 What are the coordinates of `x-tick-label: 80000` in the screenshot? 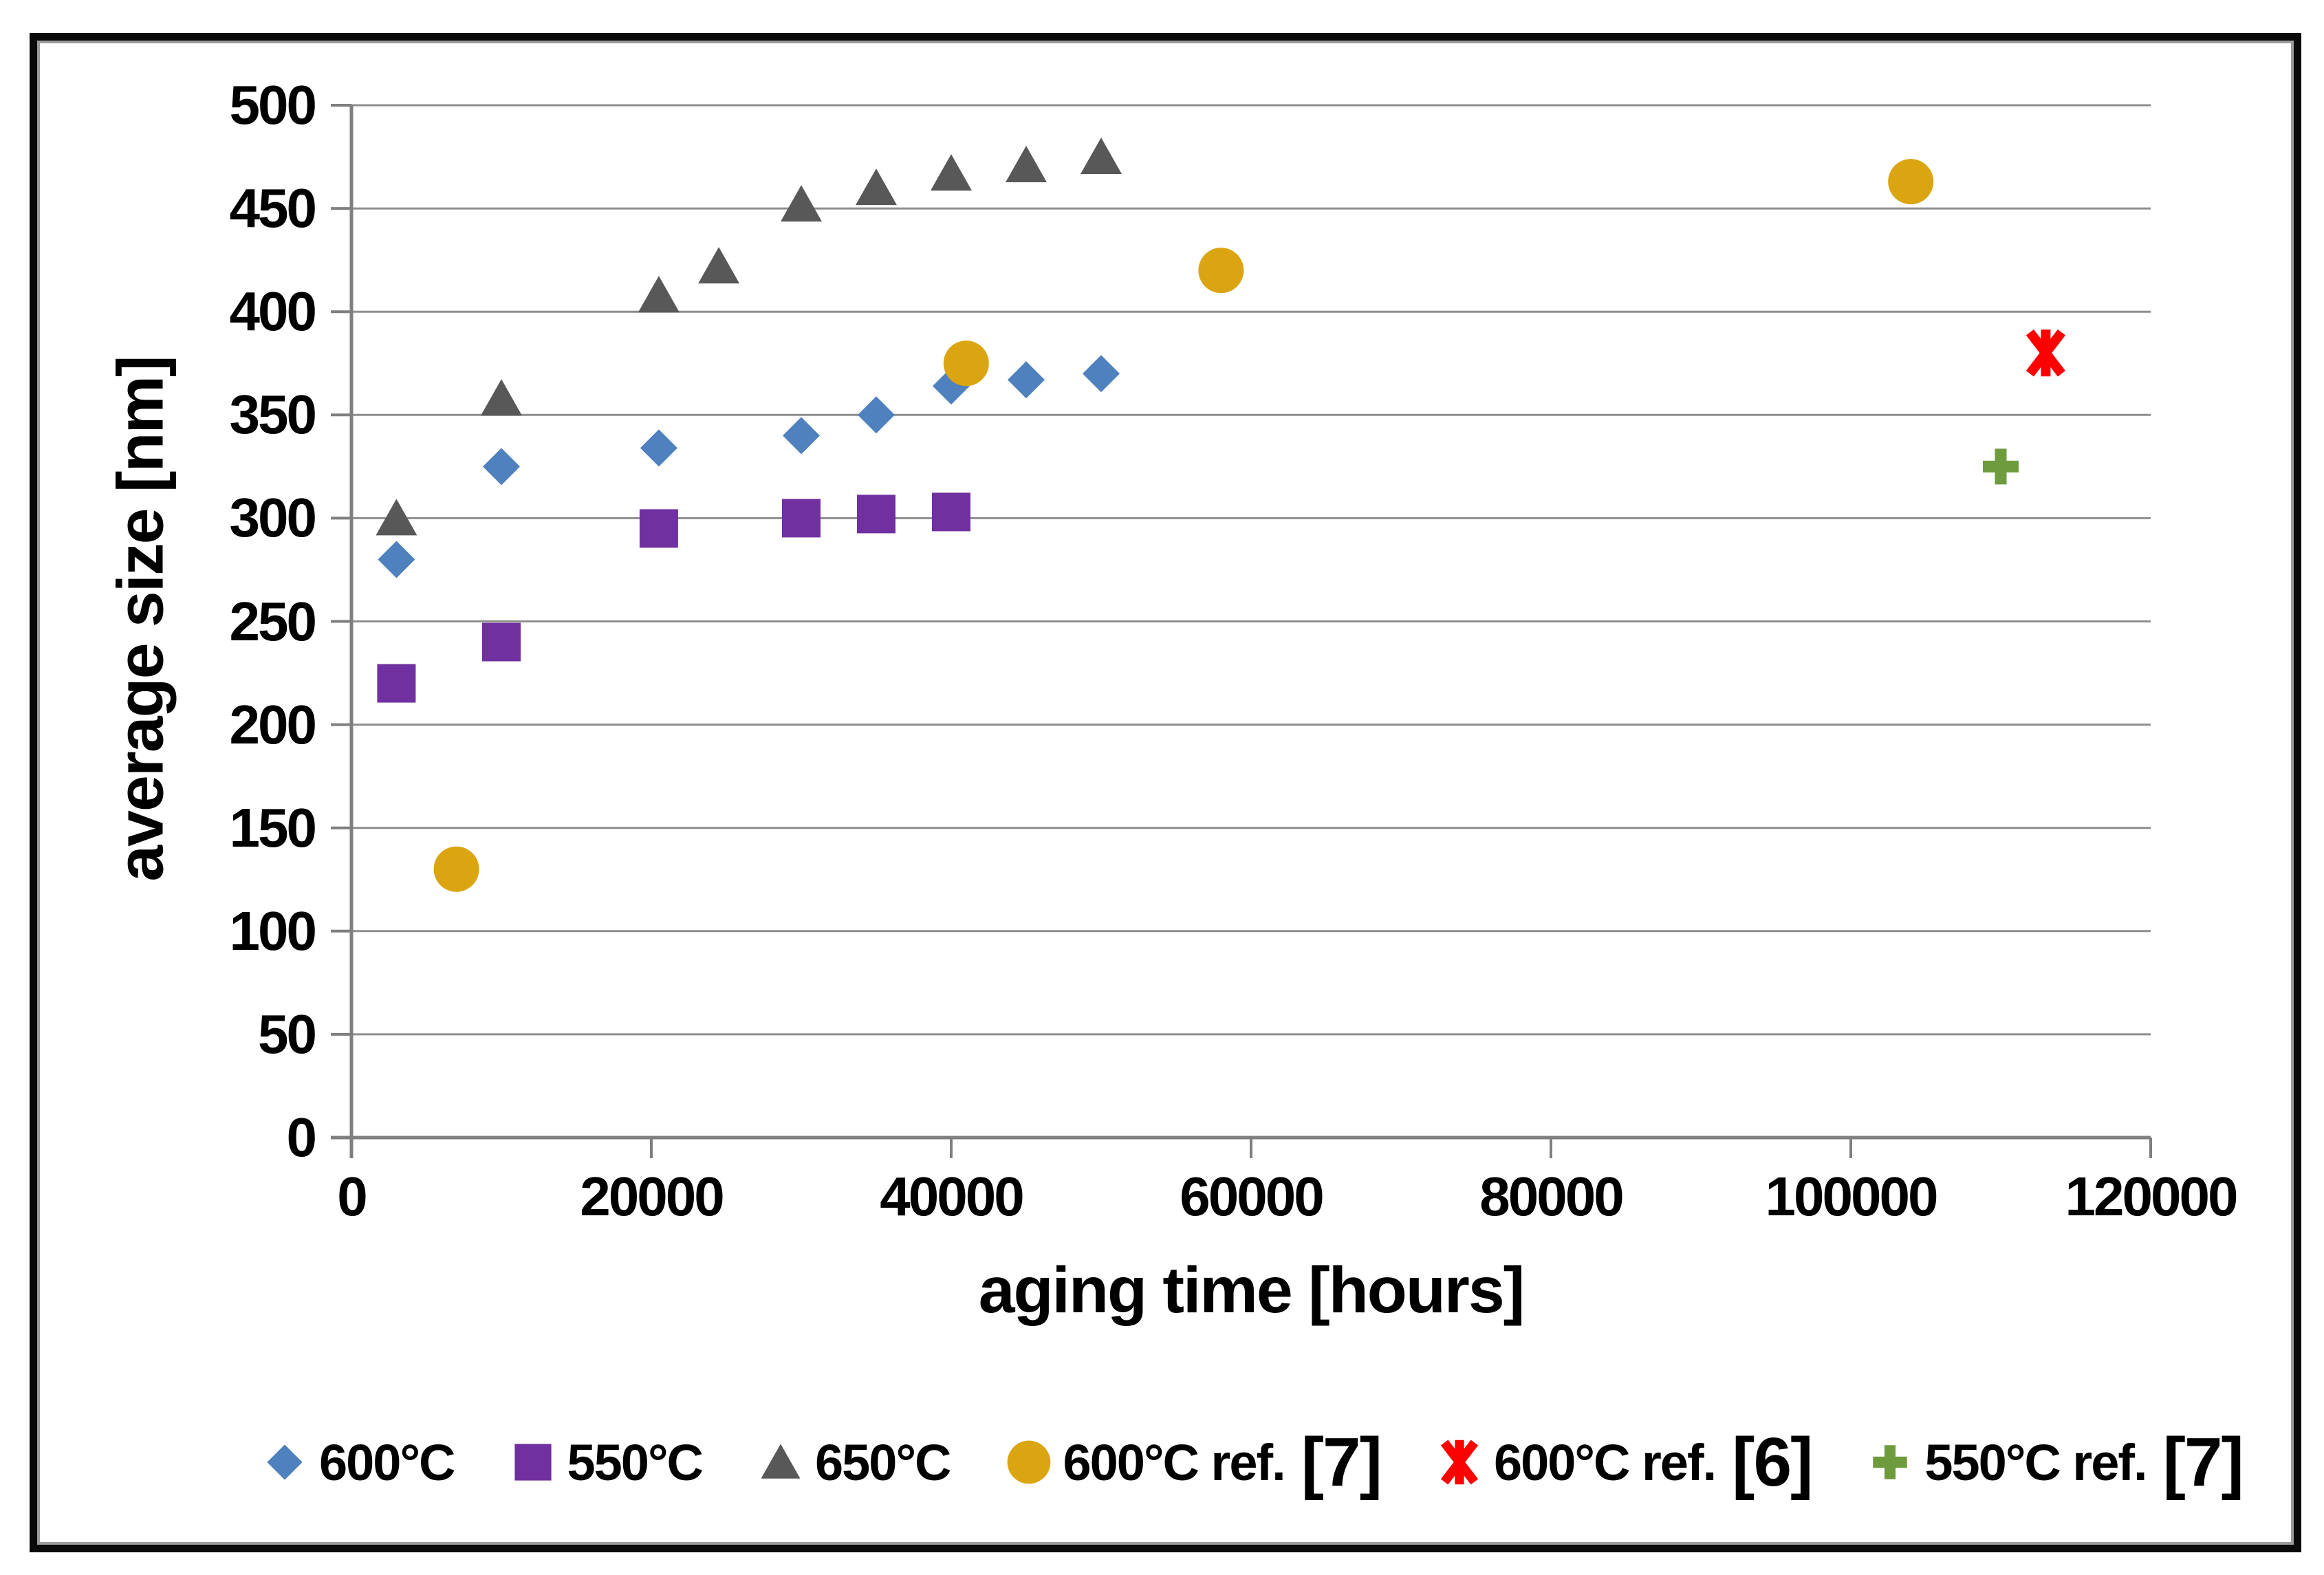 It's located at (1551, 1196).